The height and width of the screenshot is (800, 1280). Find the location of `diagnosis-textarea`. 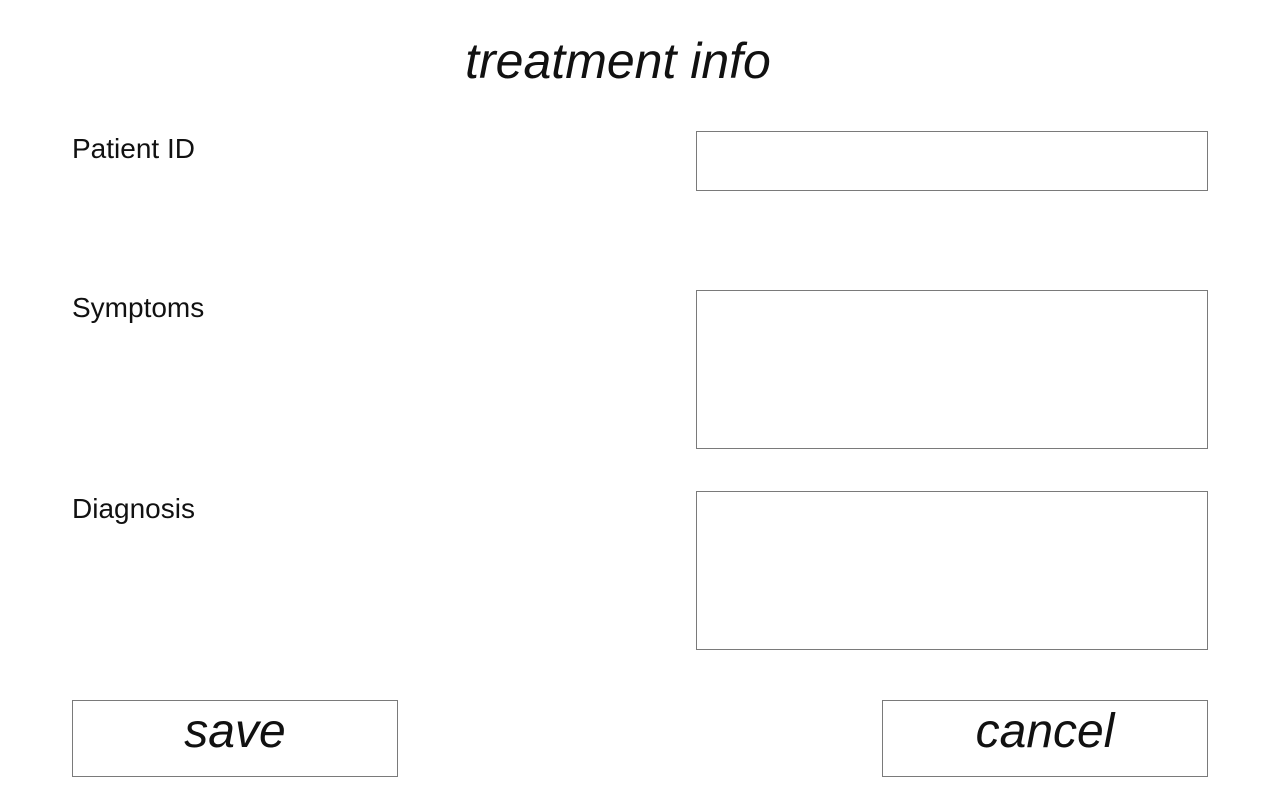

diagnosis-textarea is located at coordinates (952, 570).